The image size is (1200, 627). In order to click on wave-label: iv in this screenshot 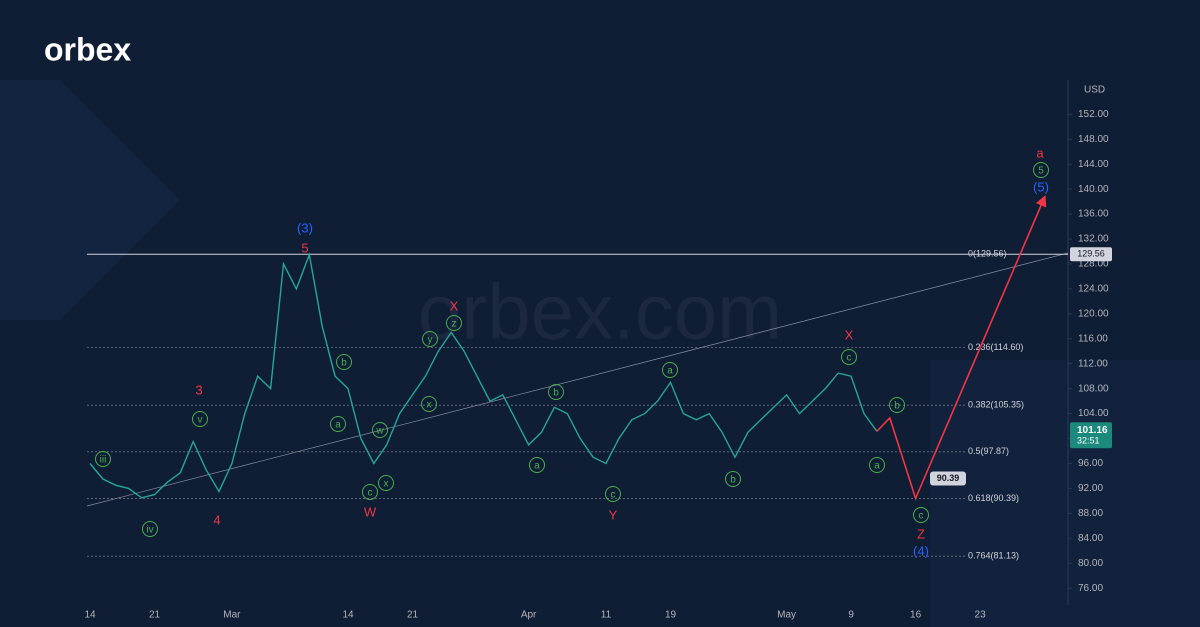, I will do `click(149, 530)`.